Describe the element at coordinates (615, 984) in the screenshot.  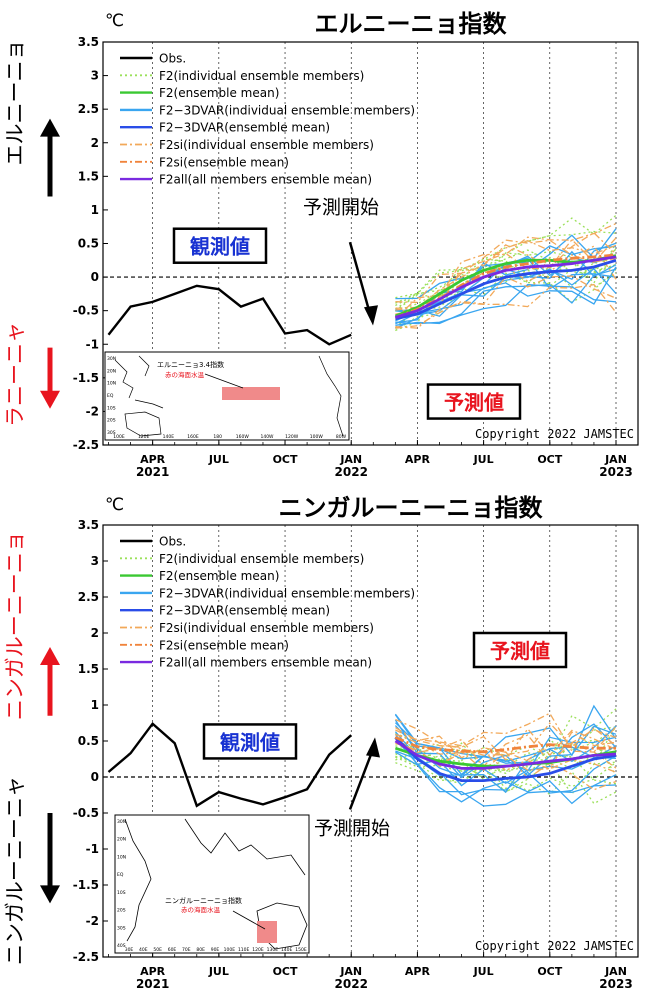
I see `x-tick-year: 2023` at that location.